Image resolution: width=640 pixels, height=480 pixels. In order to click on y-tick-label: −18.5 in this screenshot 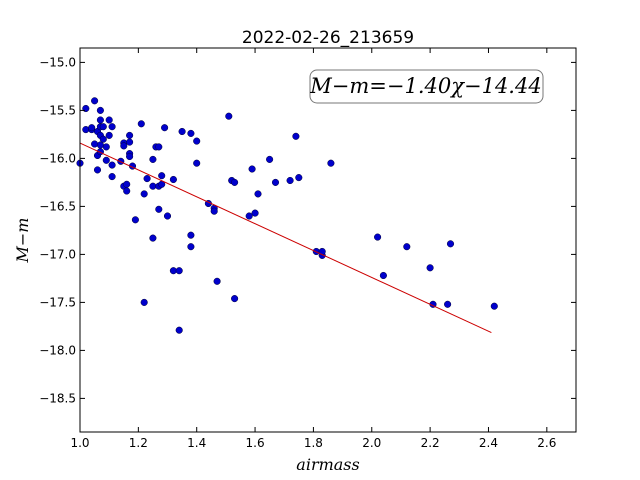, I will do `click(57, 398)`.